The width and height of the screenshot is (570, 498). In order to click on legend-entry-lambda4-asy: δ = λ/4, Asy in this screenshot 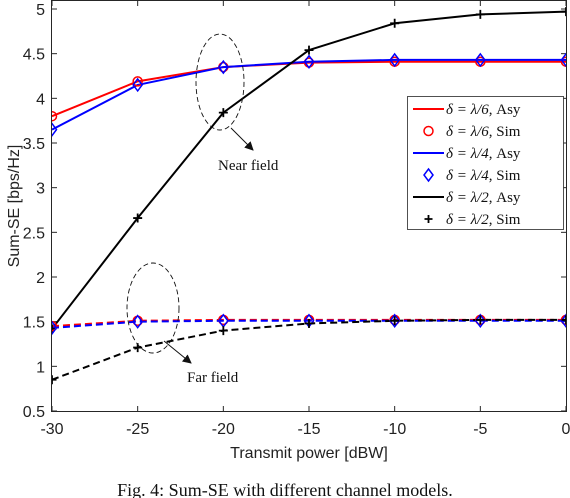, I will do `click(467, 154)`.